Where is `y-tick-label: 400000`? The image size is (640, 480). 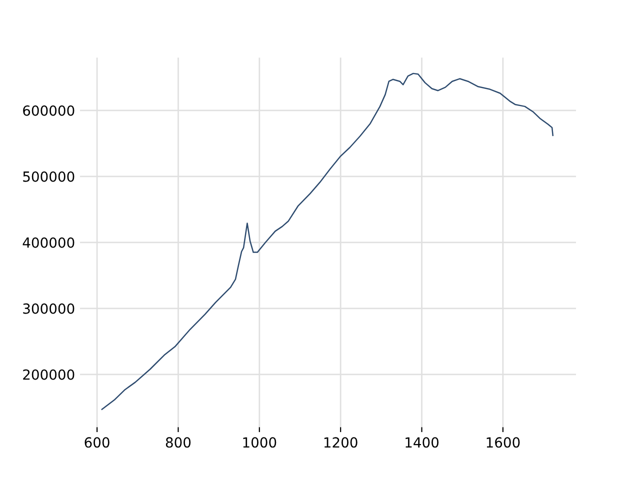
y-tick-label: 400000 is located at coordinates (48, 242).